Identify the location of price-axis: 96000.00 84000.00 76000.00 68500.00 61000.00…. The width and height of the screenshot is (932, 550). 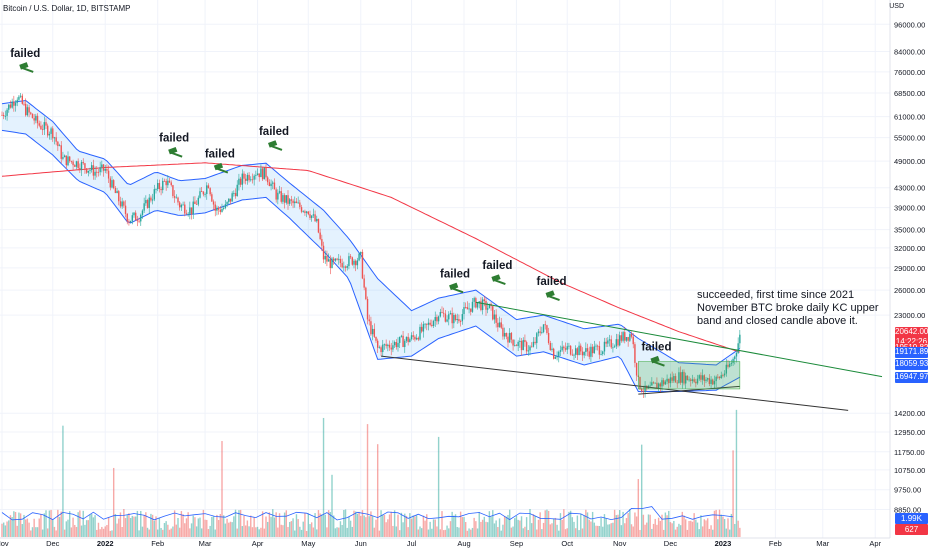
(910, 275).